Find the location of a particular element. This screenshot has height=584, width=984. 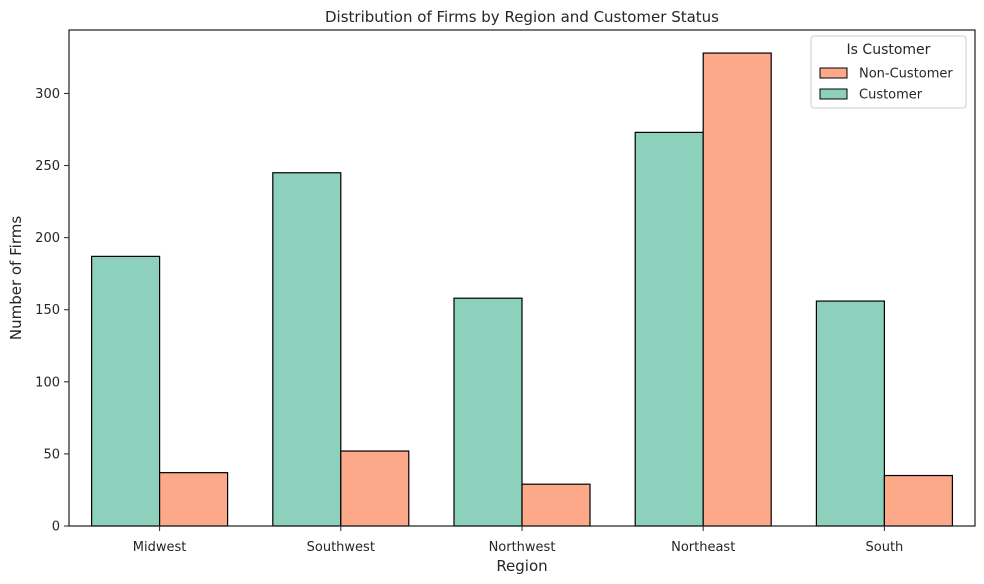

legend-box is located at coordinates (888, 72).